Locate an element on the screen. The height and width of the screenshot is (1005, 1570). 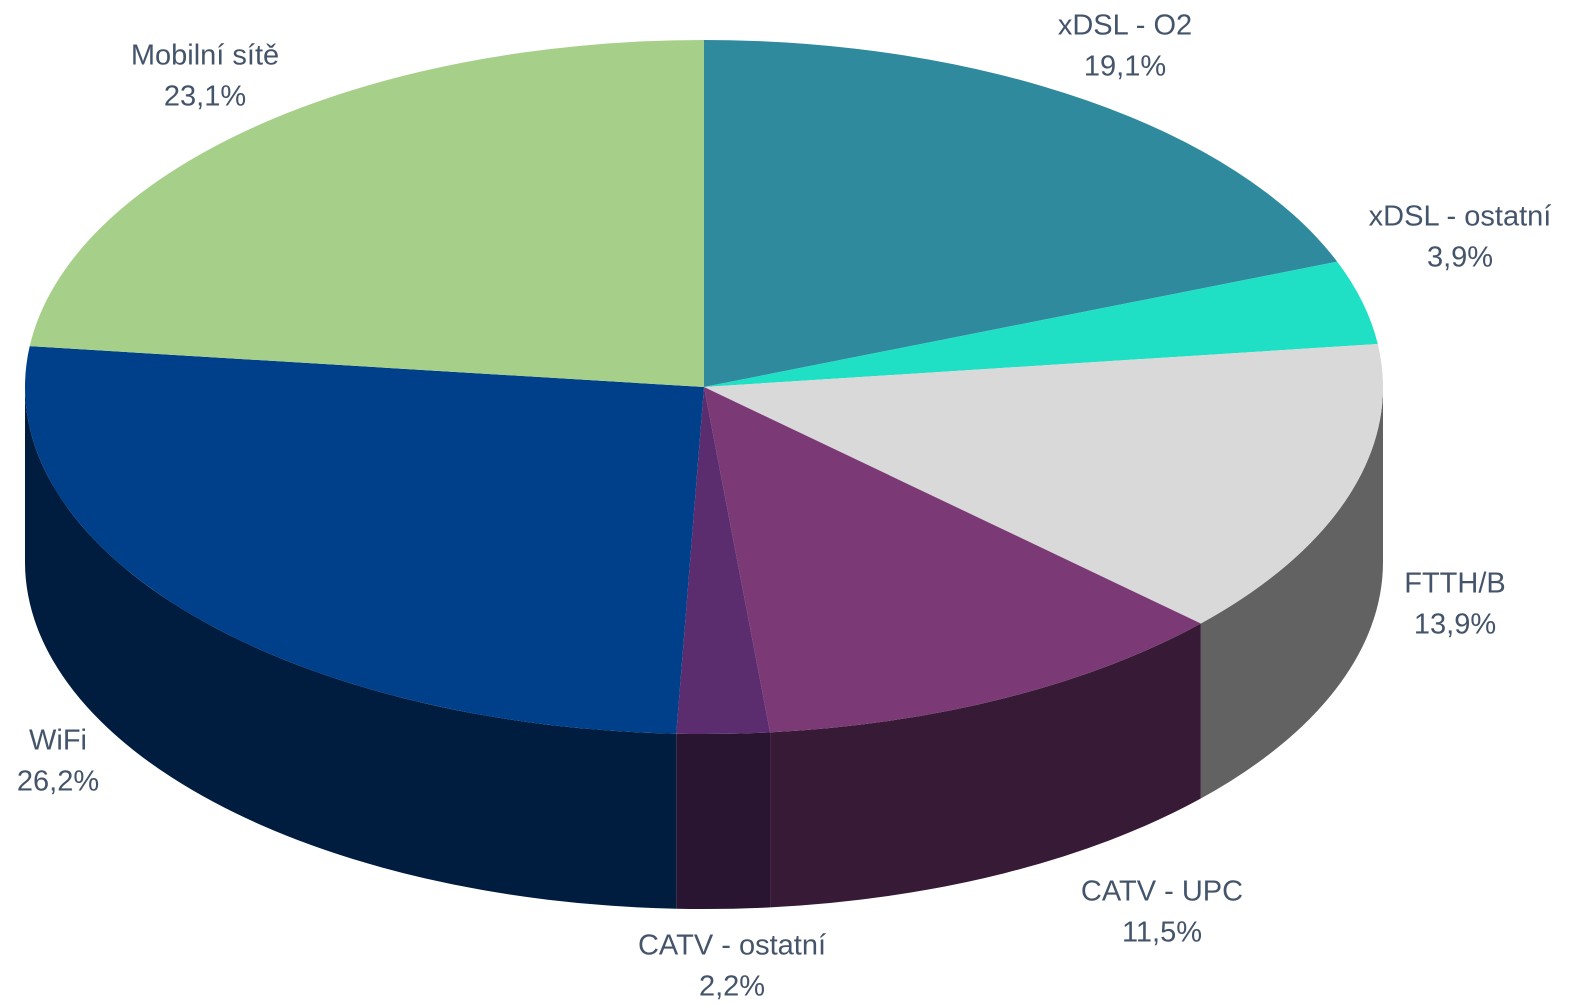
slice-label: xDSL - O2 is located at coordinates (1125, 26).